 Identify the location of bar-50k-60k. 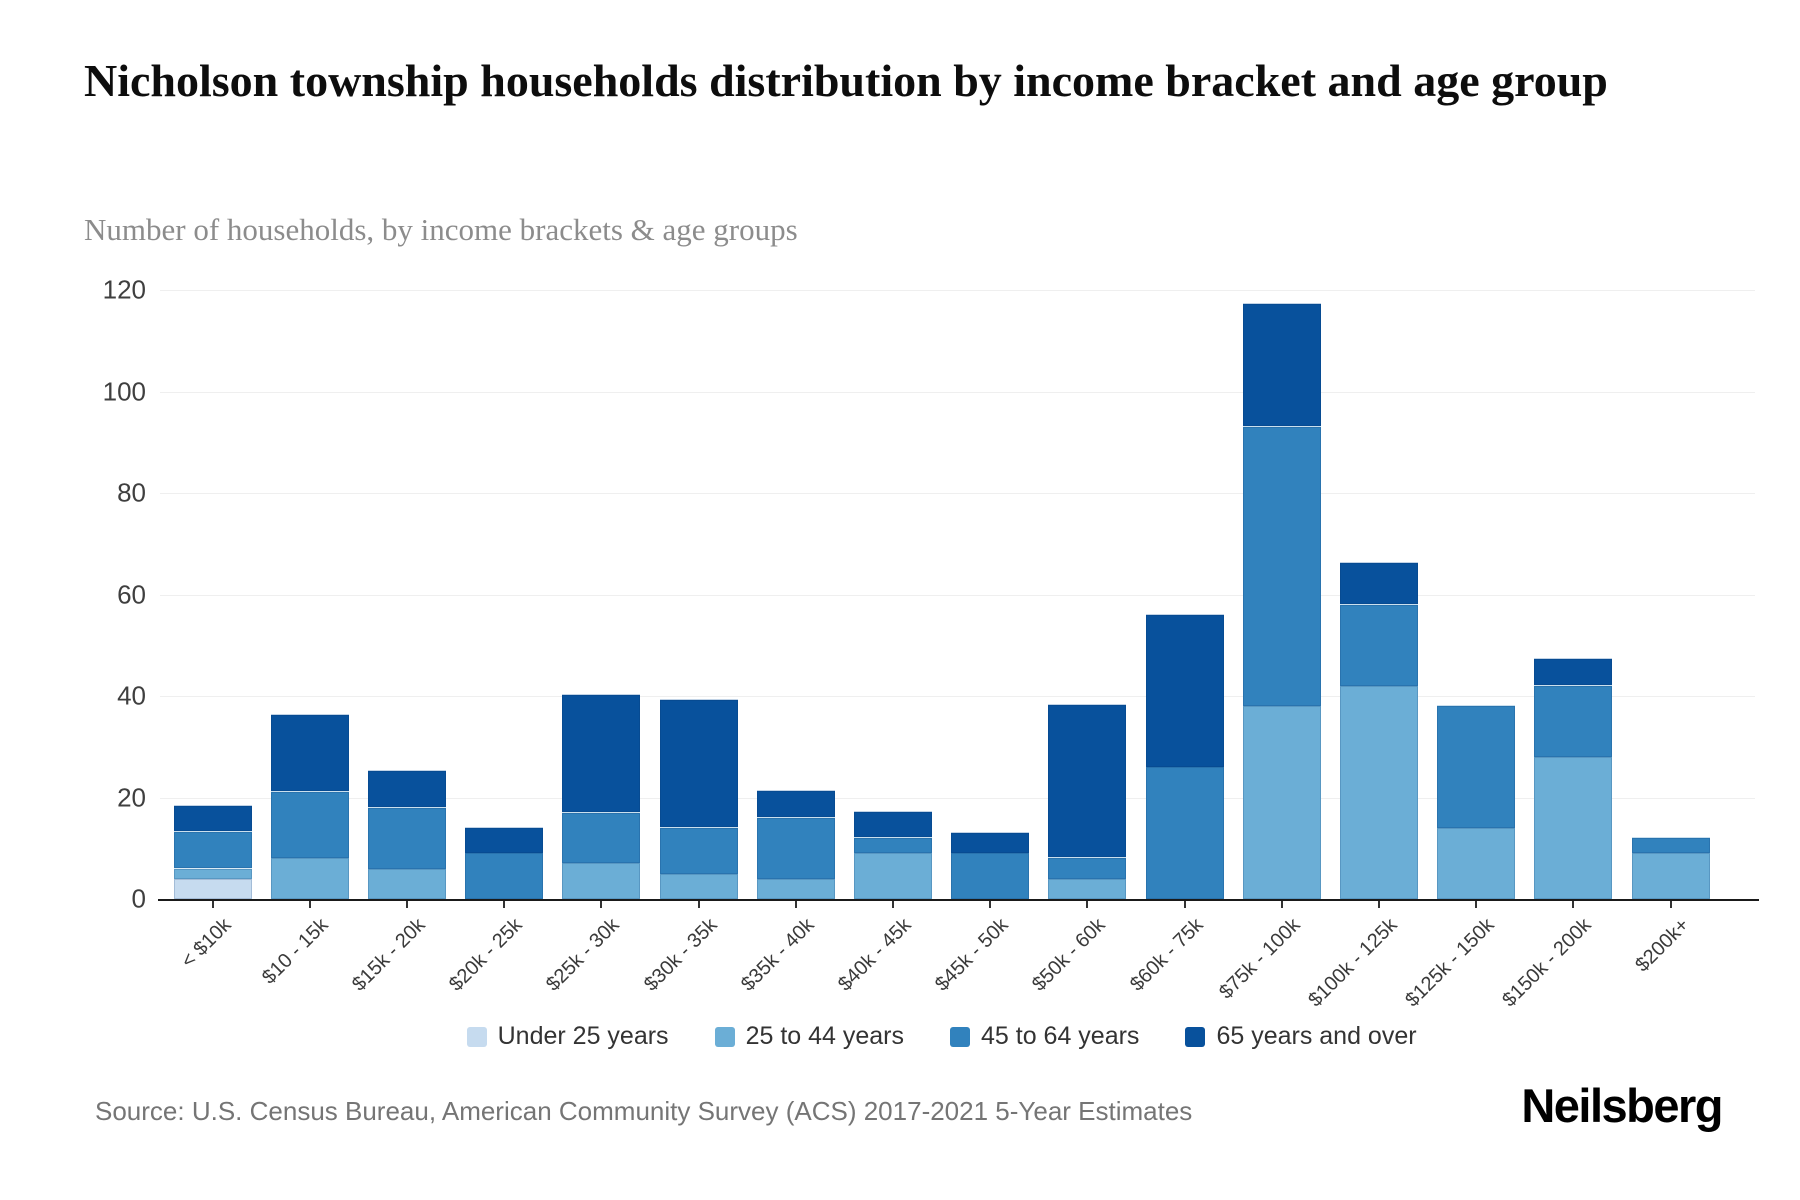
(1087, 801).